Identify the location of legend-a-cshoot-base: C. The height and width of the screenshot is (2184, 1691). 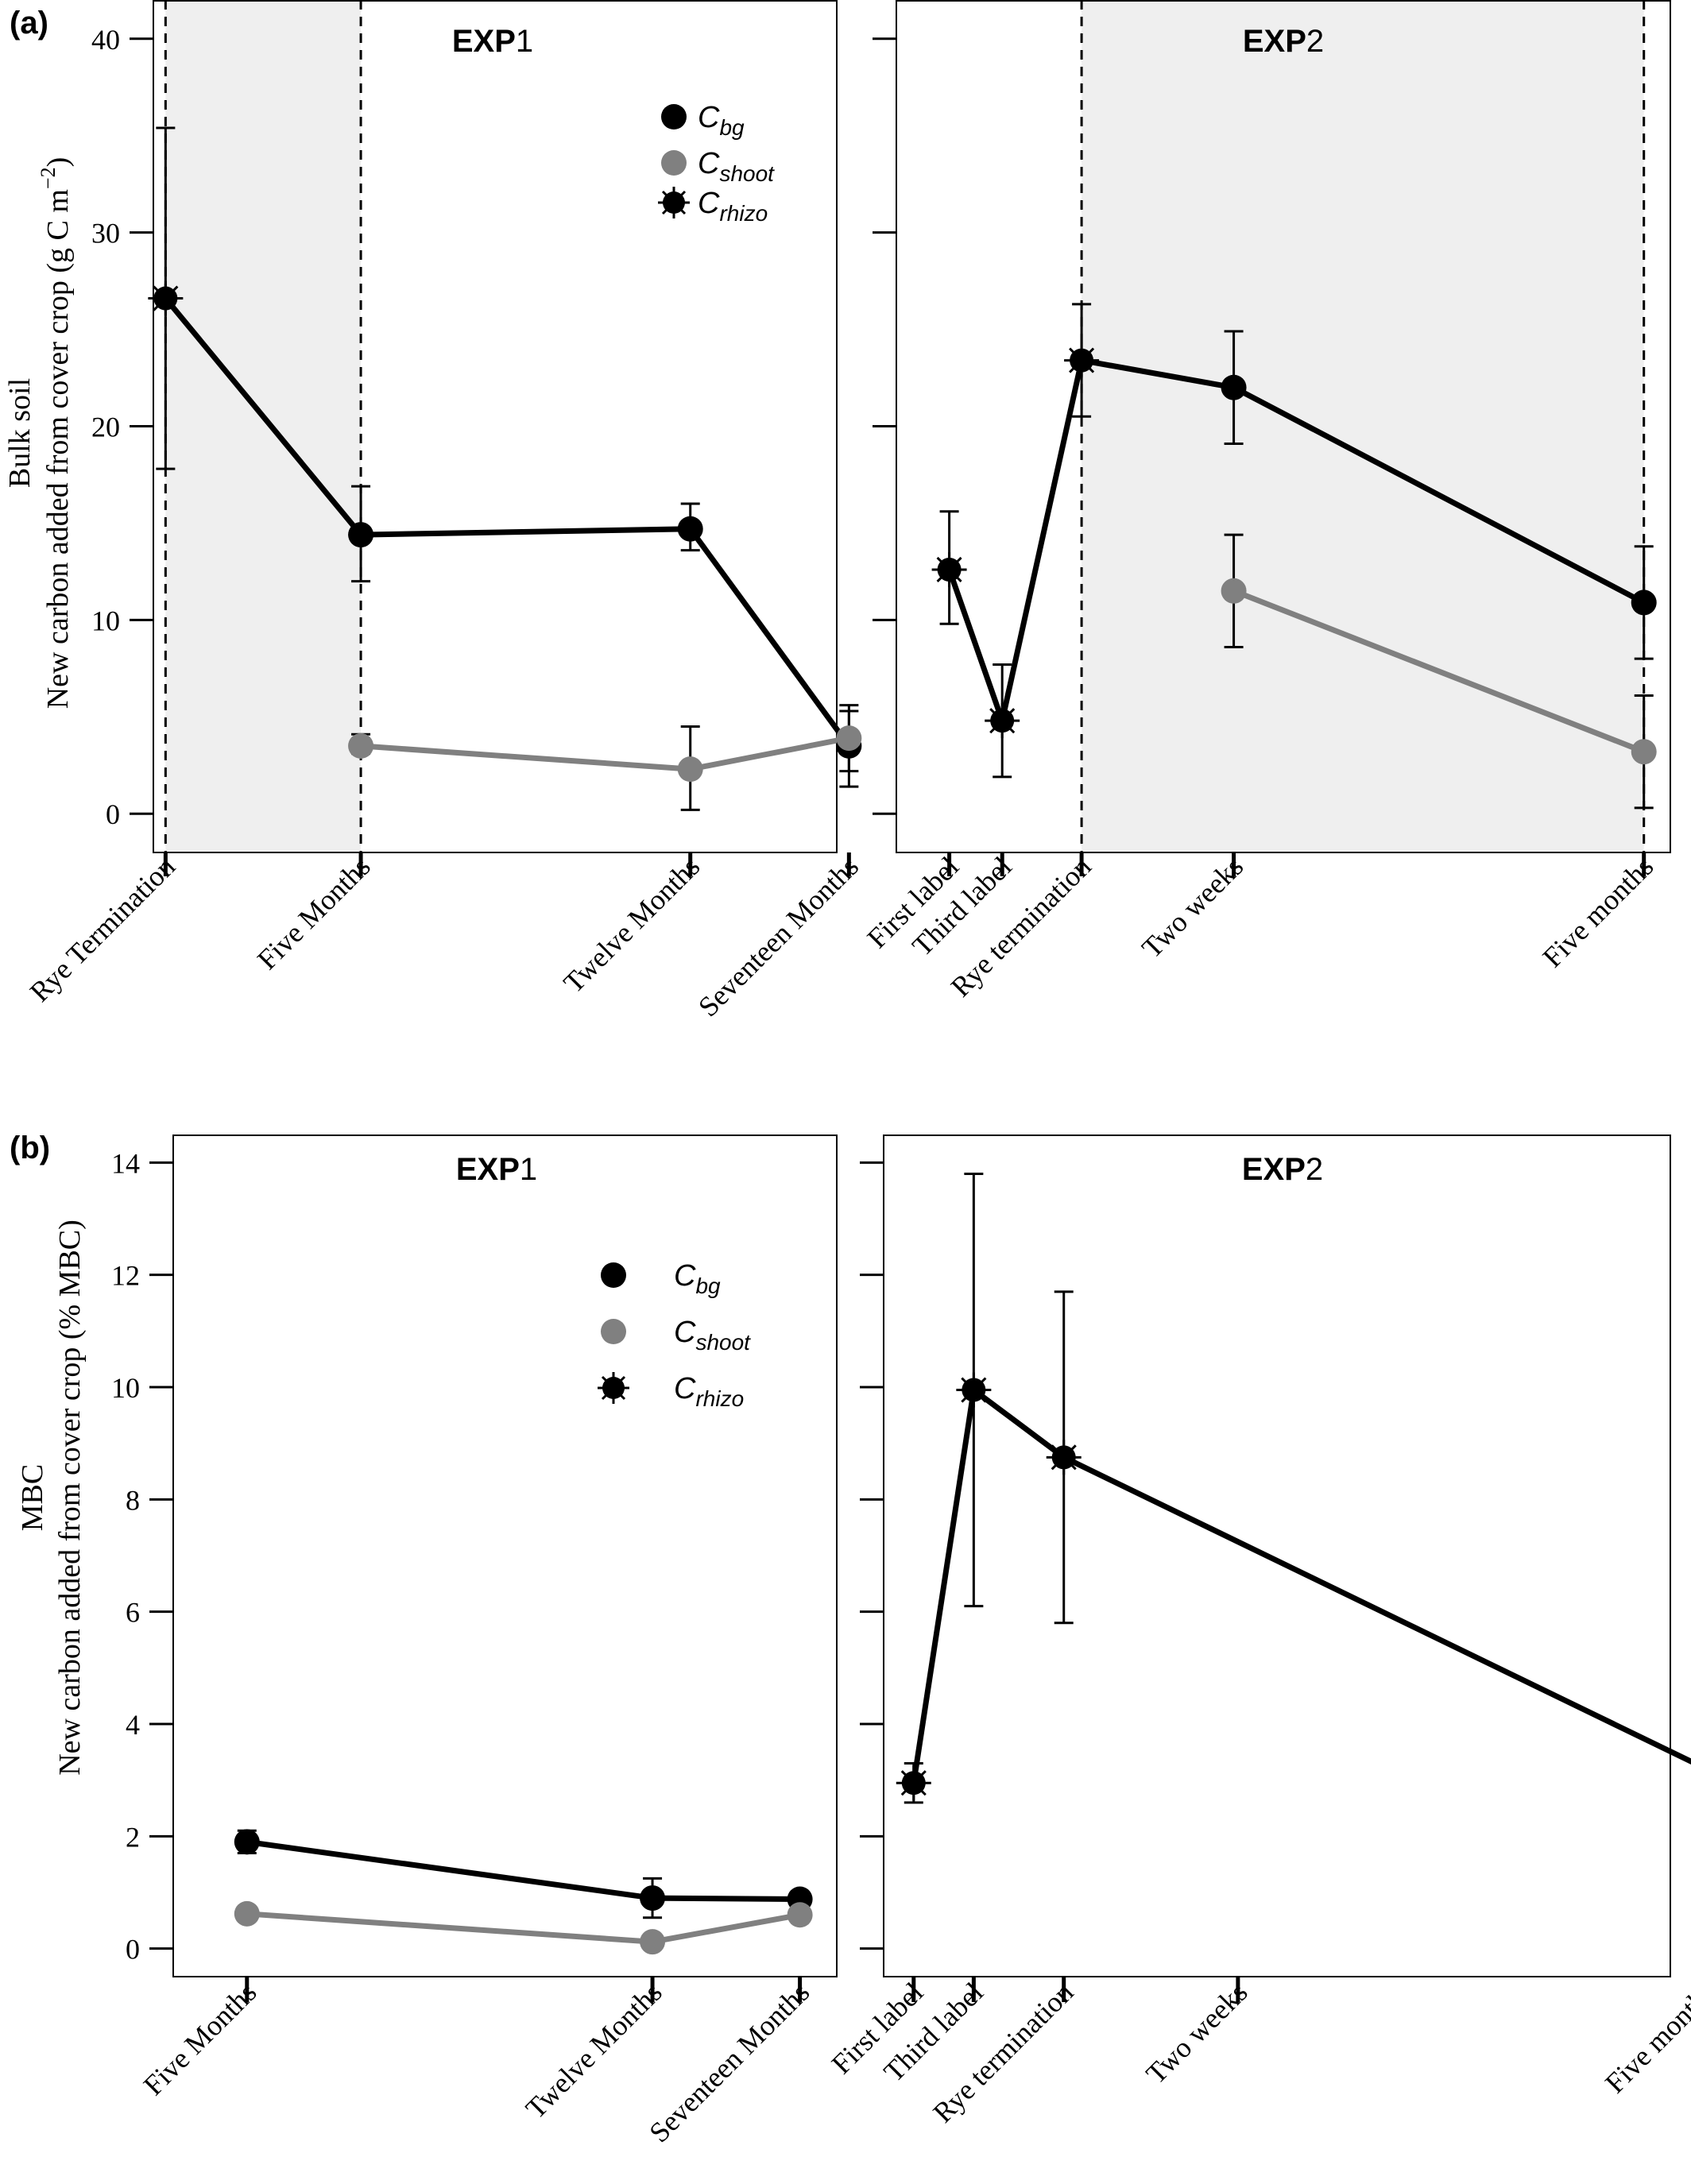
(709, 163).